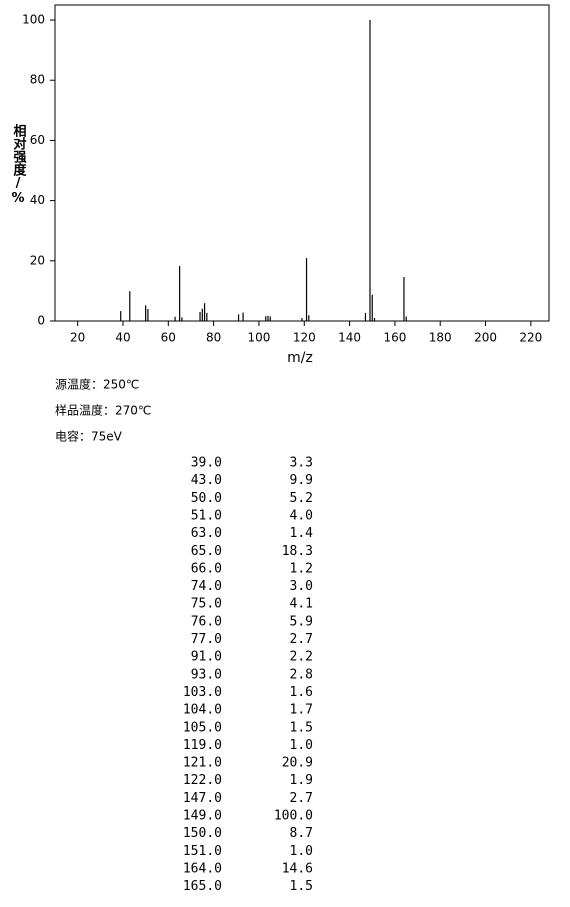 This screenshot has height=907, width=570. I want to click on y-tick-label: 60, so click(37, 140).